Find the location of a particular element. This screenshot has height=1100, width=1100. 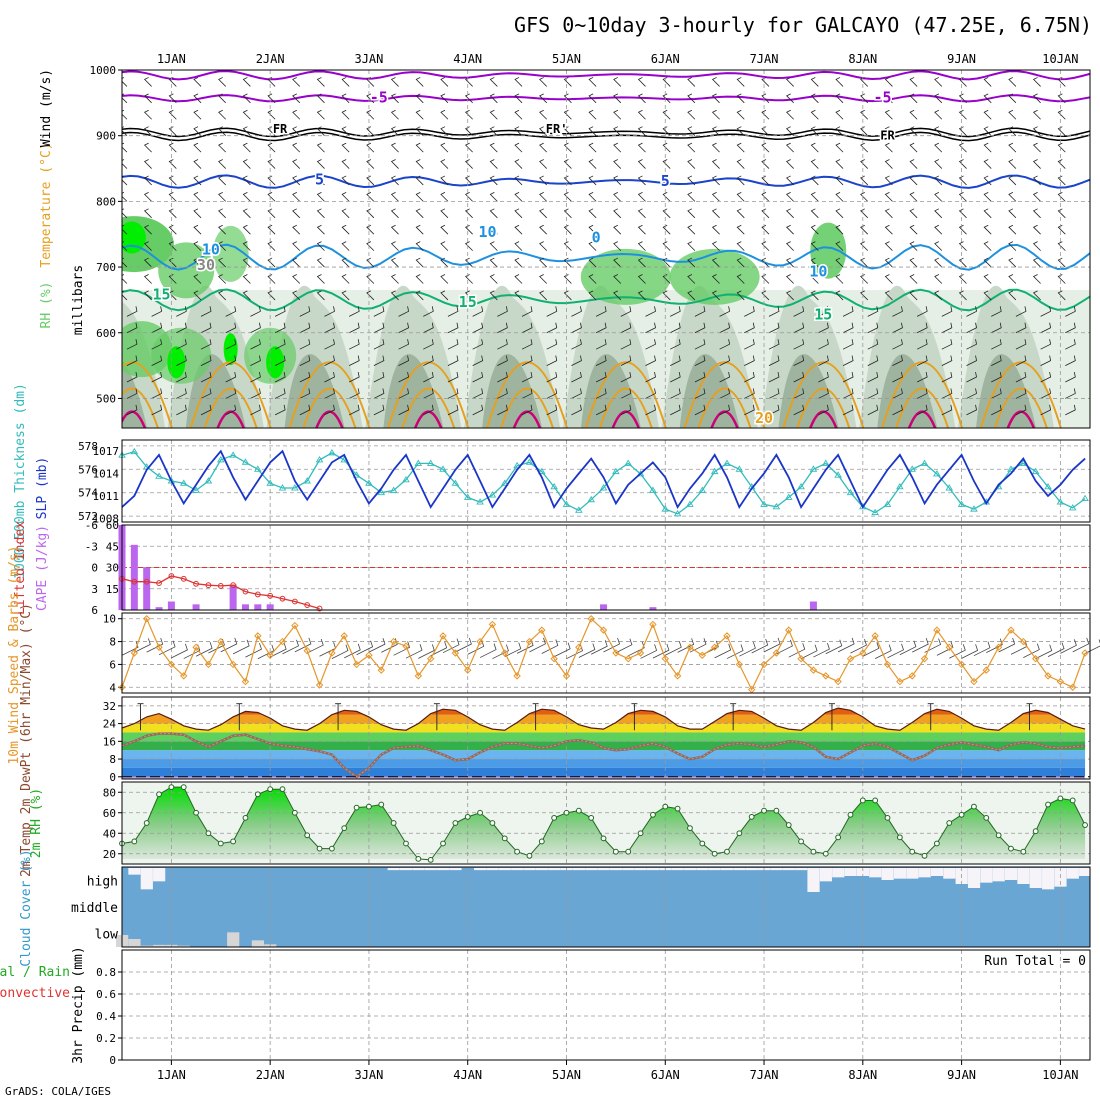

temp-contour-minus10 is located at coordinates (606, 75).